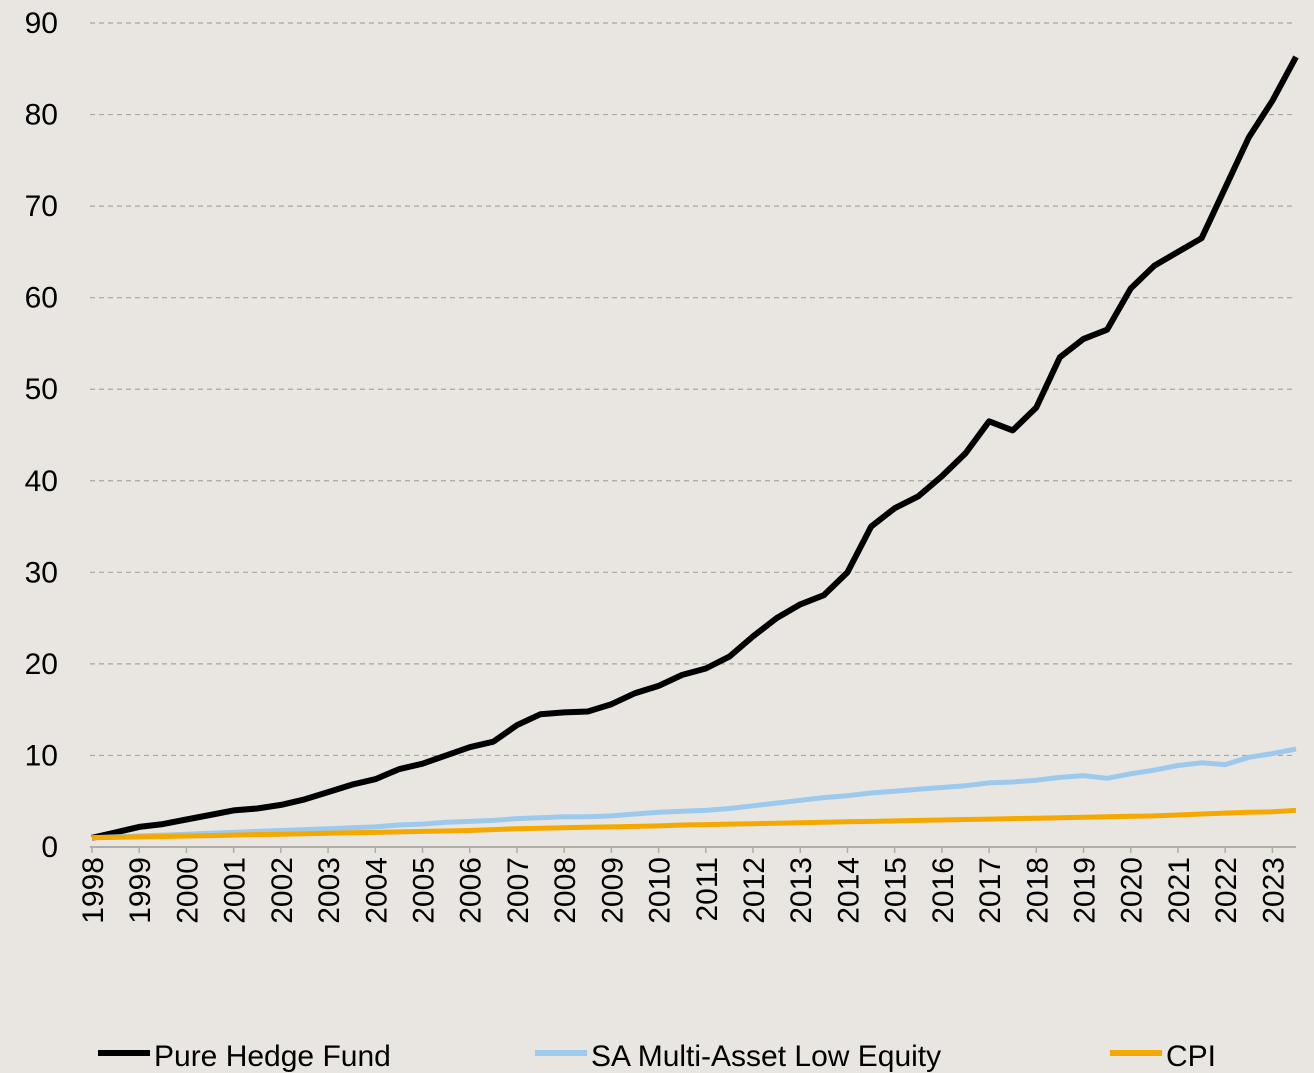  Describe the element at coordinates (1179, 890) in the screenshot. I see `x-tick-label: 2021` at that location.